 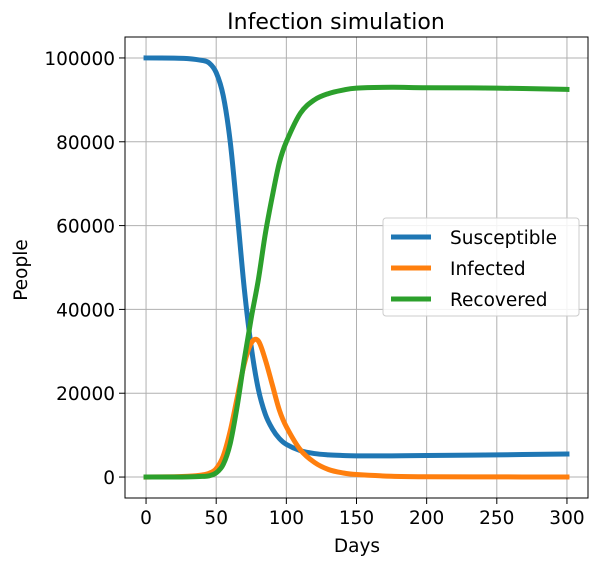 What do you see at coordinates (496, 518) in the screenshot?
I see `x-tick-label: 250` at bounding box center [496, 518].